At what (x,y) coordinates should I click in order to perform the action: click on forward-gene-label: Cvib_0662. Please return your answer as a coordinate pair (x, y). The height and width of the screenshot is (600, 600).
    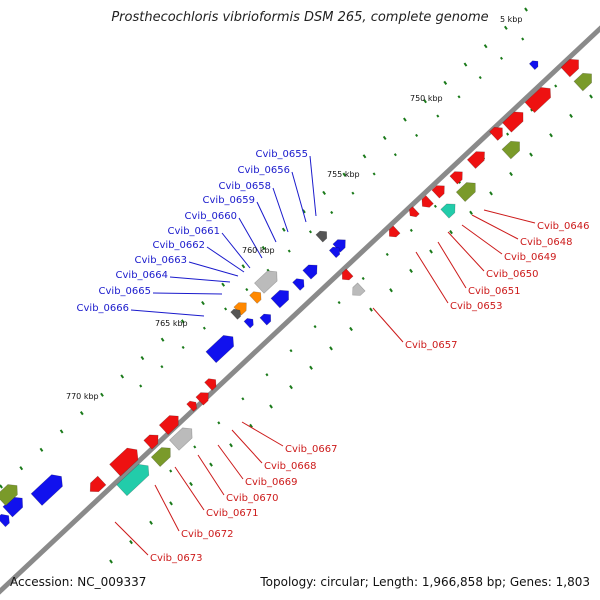
    Looking at the image, I should click on (179, 245).